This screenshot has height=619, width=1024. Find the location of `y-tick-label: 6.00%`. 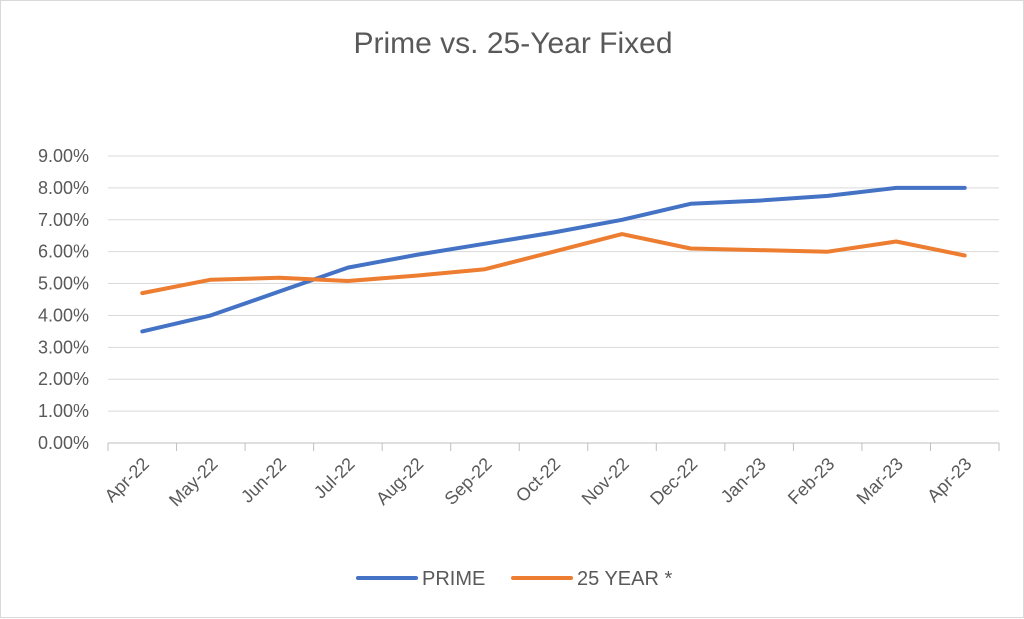

y-tick-label: 6.00% is located at coordinates (63, 252).